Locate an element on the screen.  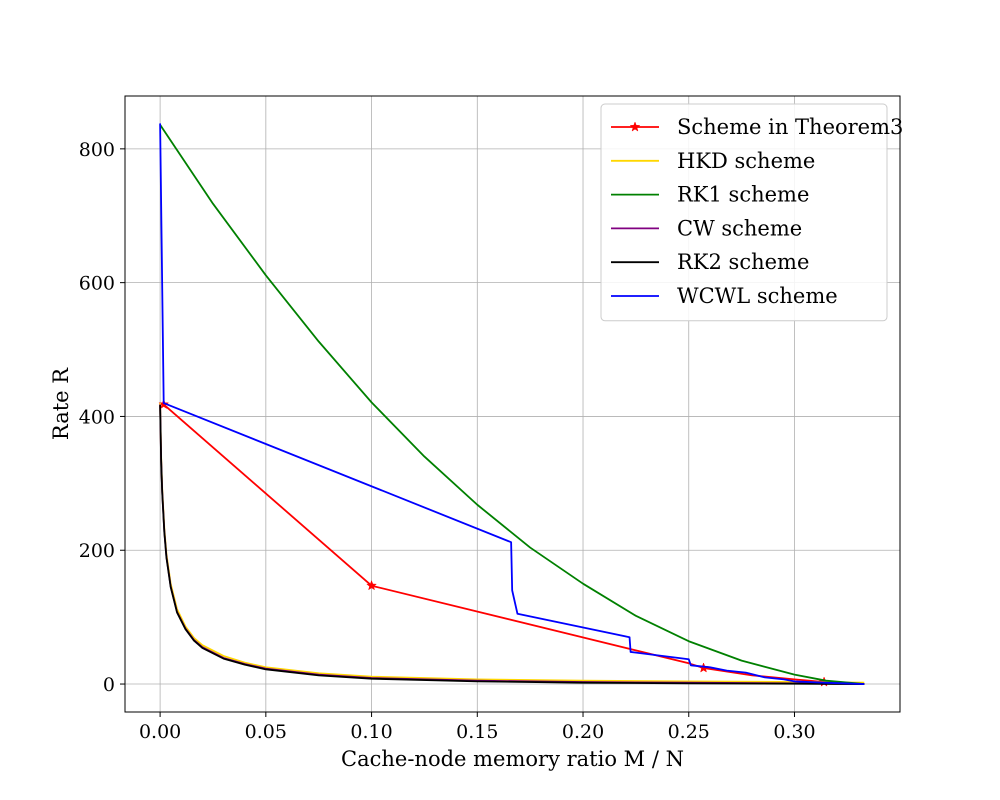
legend-item: RK2 scheme is located at coordinates (710, 262).